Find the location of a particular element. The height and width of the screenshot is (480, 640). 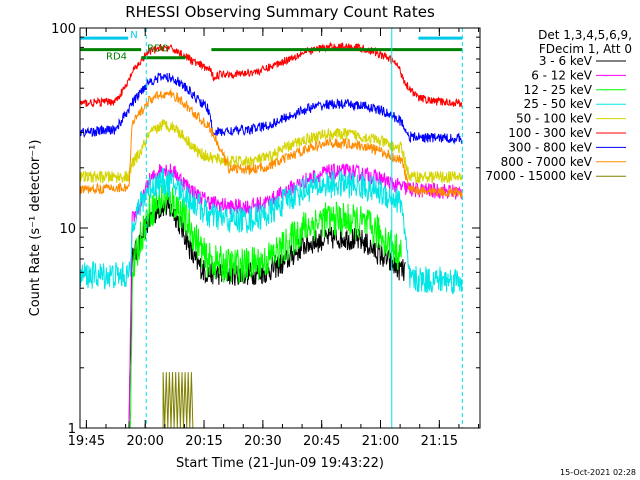

legend-entry-label: 100 - 300 keV is located at coordinates (550, 133).